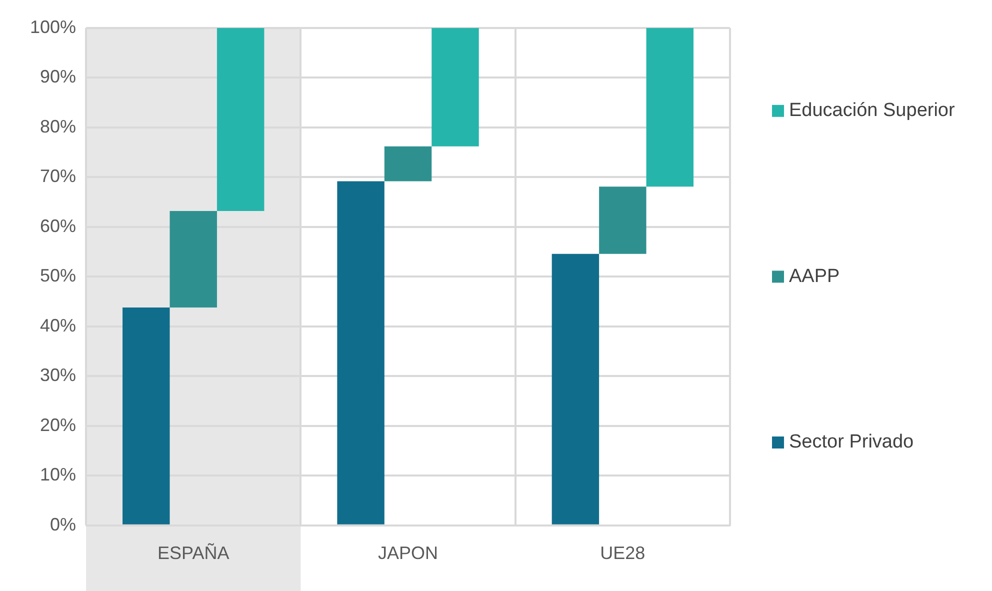  What do you see at coordinates (58, 375) in the screenshot?
I see `y-tick-label: 30%` at bounding box center [58, 375].